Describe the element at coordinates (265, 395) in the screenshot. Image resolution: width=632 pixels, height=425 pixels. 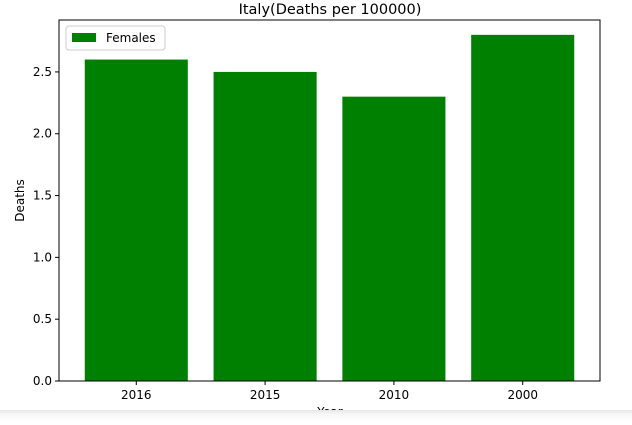
I see `x-tick-label: 2015` at that location.